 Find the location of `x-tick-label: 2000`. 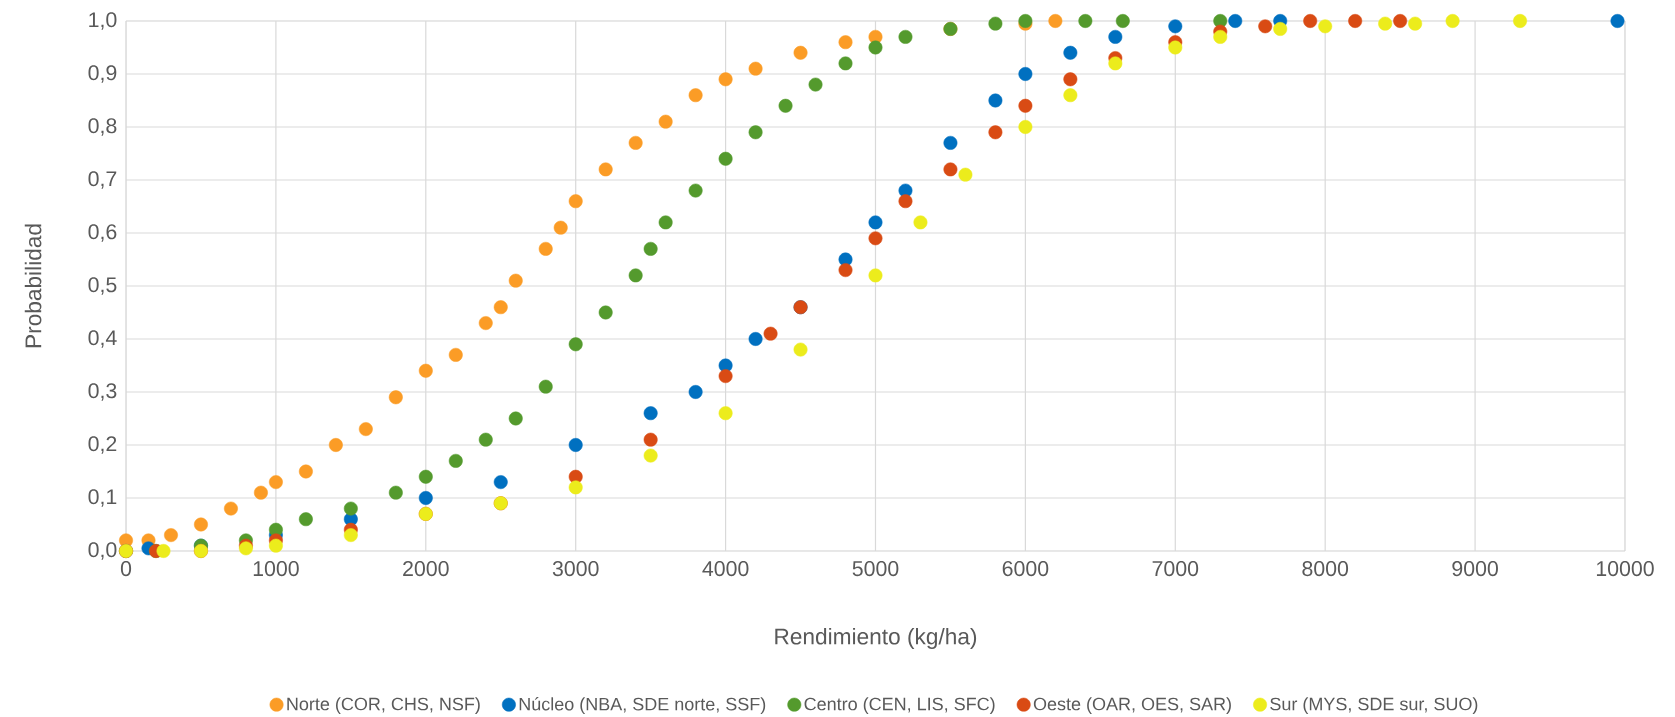

x-tick-label: 2000 is located at coordinates (426, 569).